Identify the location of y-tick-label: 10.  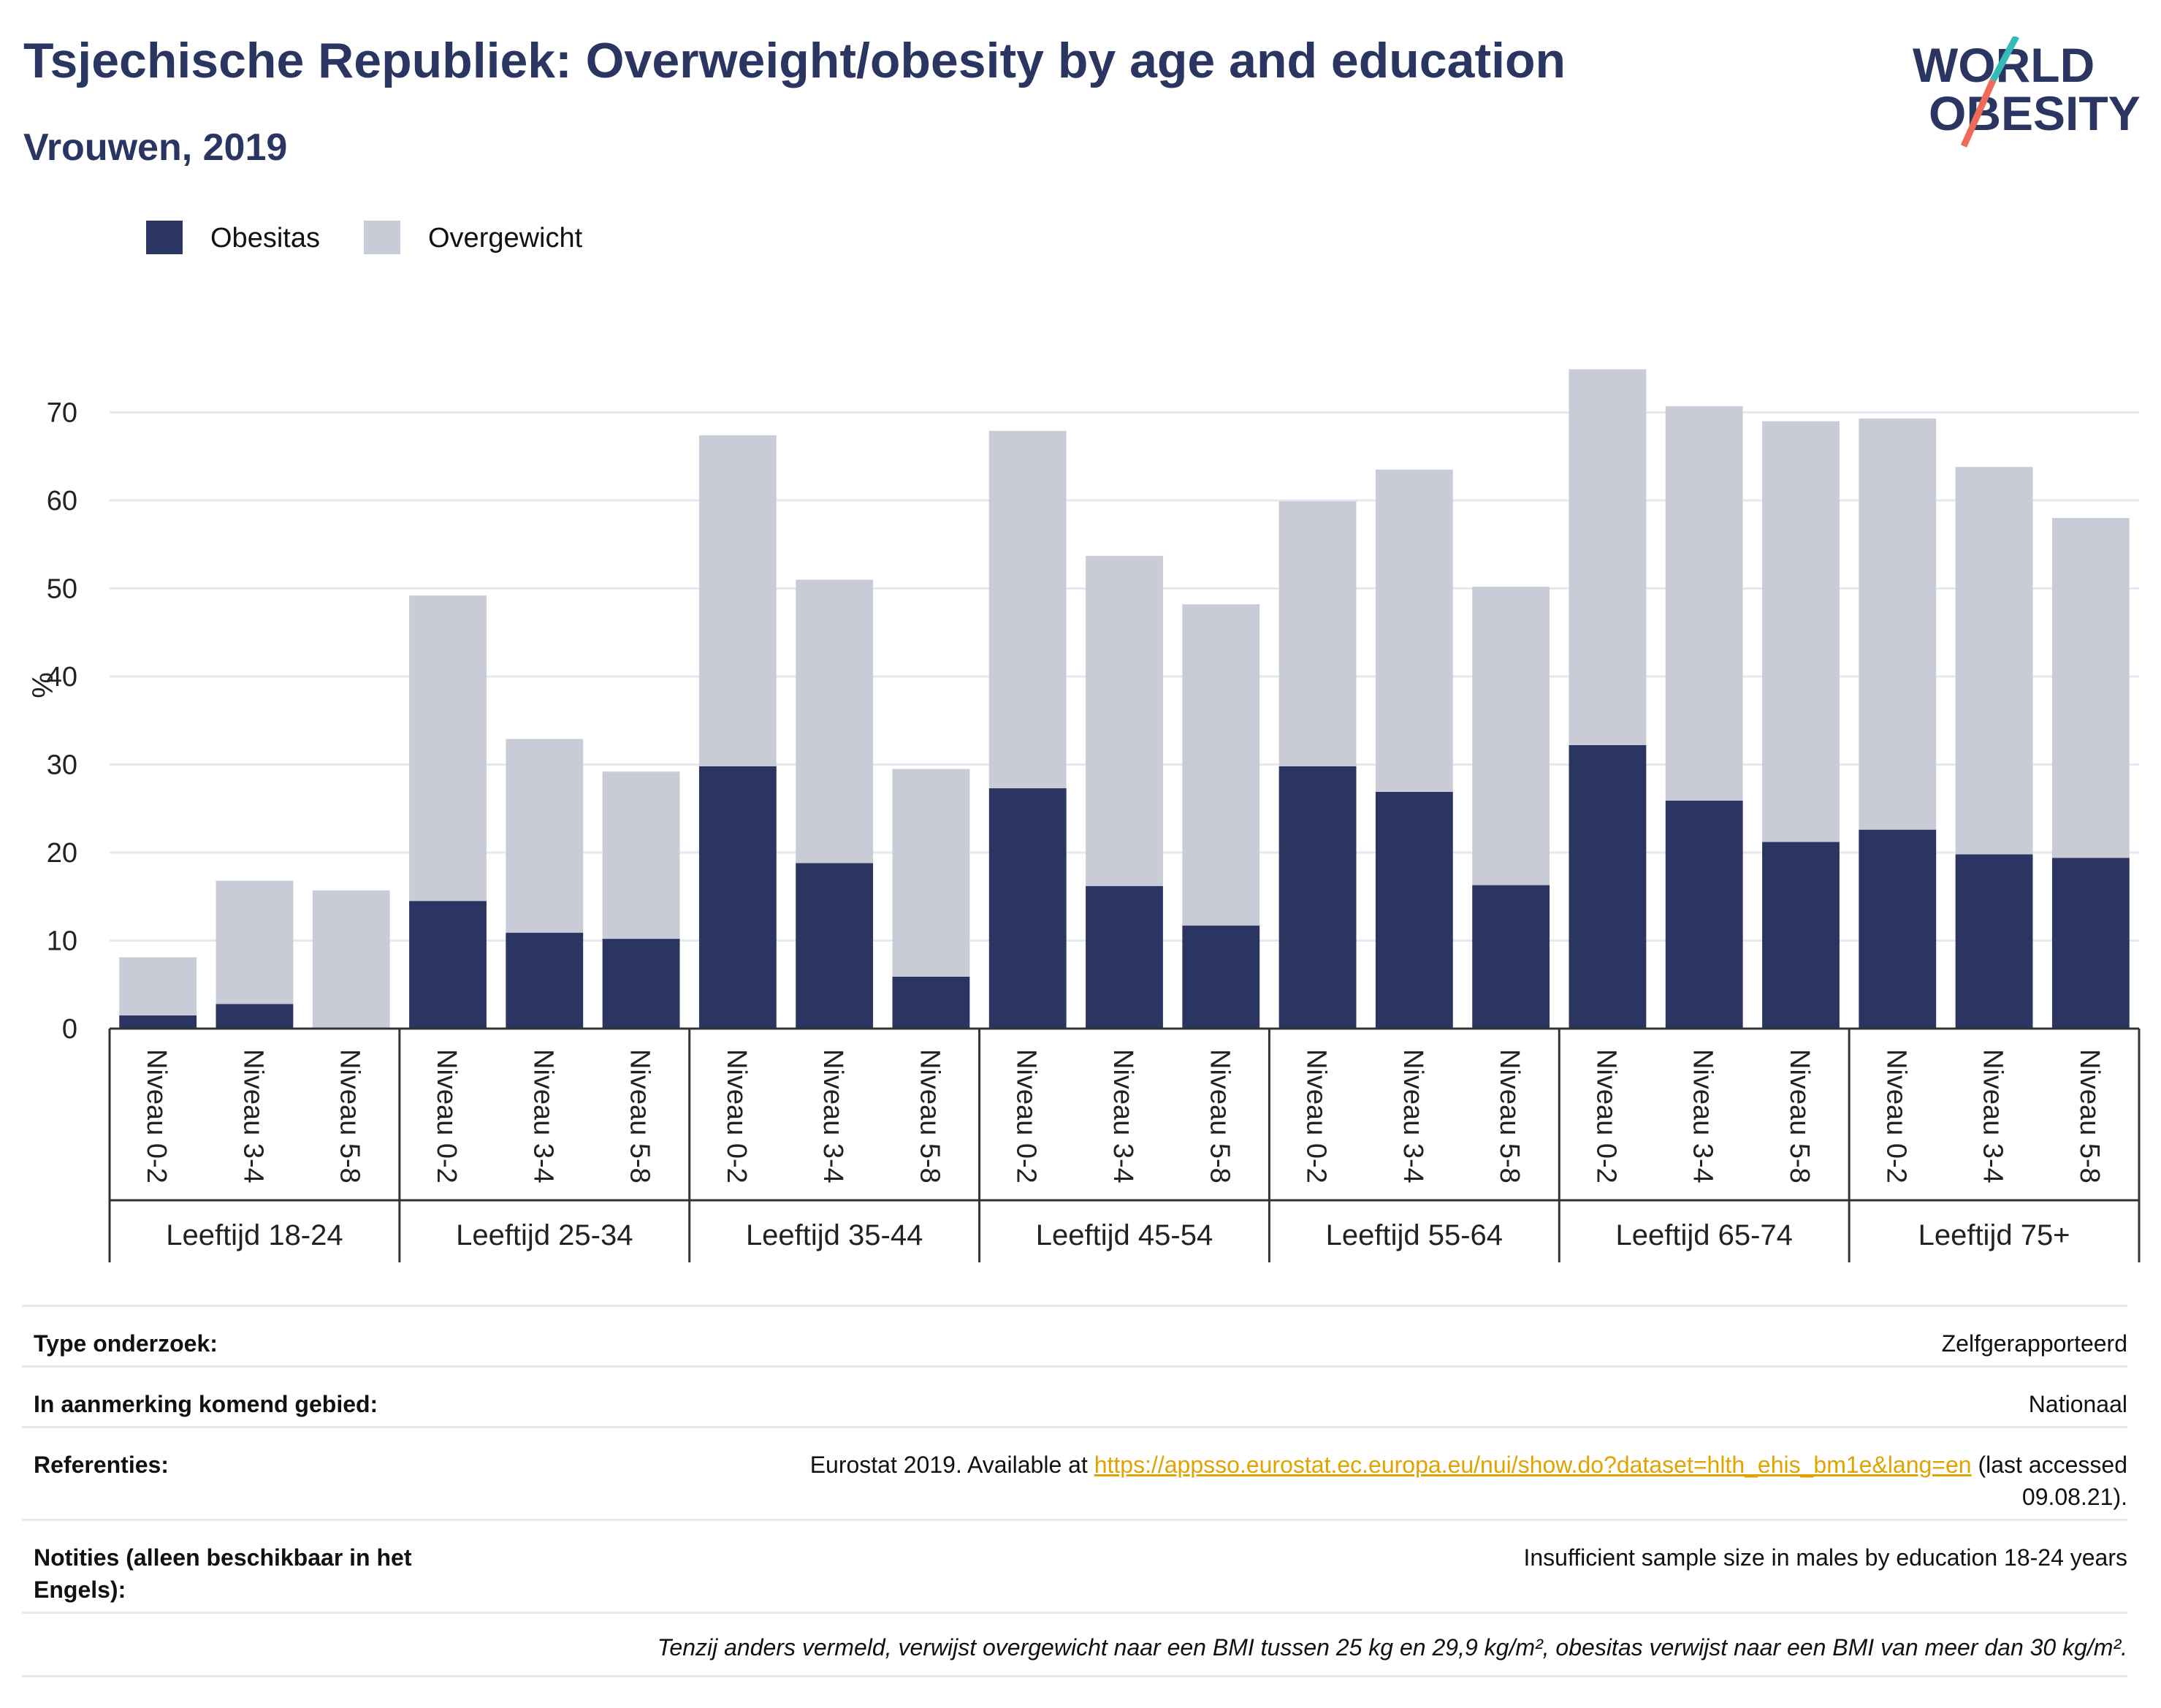
(62, 942).